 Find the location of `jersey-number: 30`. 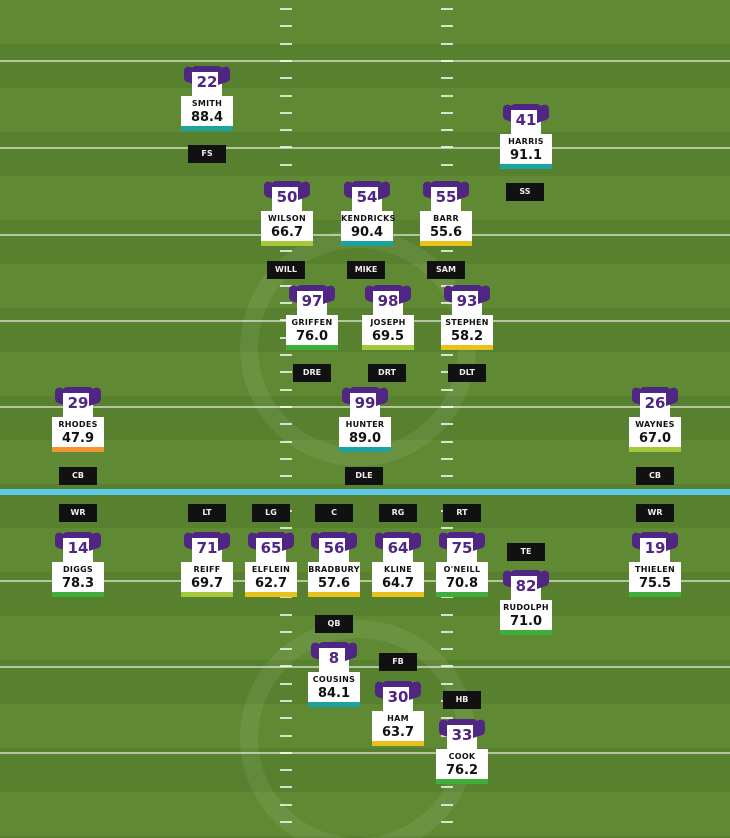

jersey-number: 30 is located at coordinates (398, 697).